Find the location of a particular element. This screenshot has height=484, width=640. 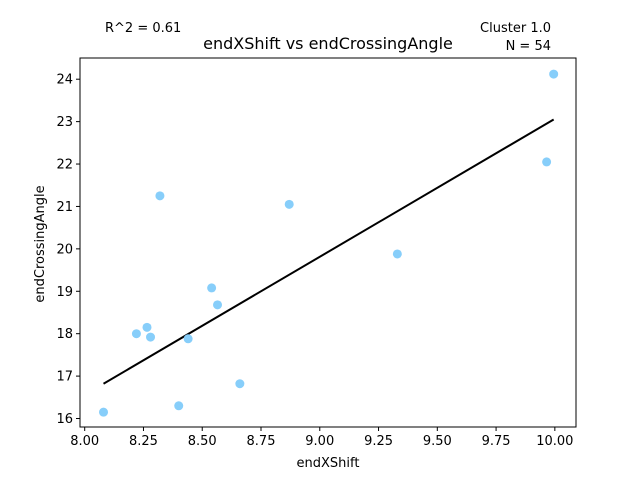

y-tick-label: 20 is located at coordinates (64, 249).